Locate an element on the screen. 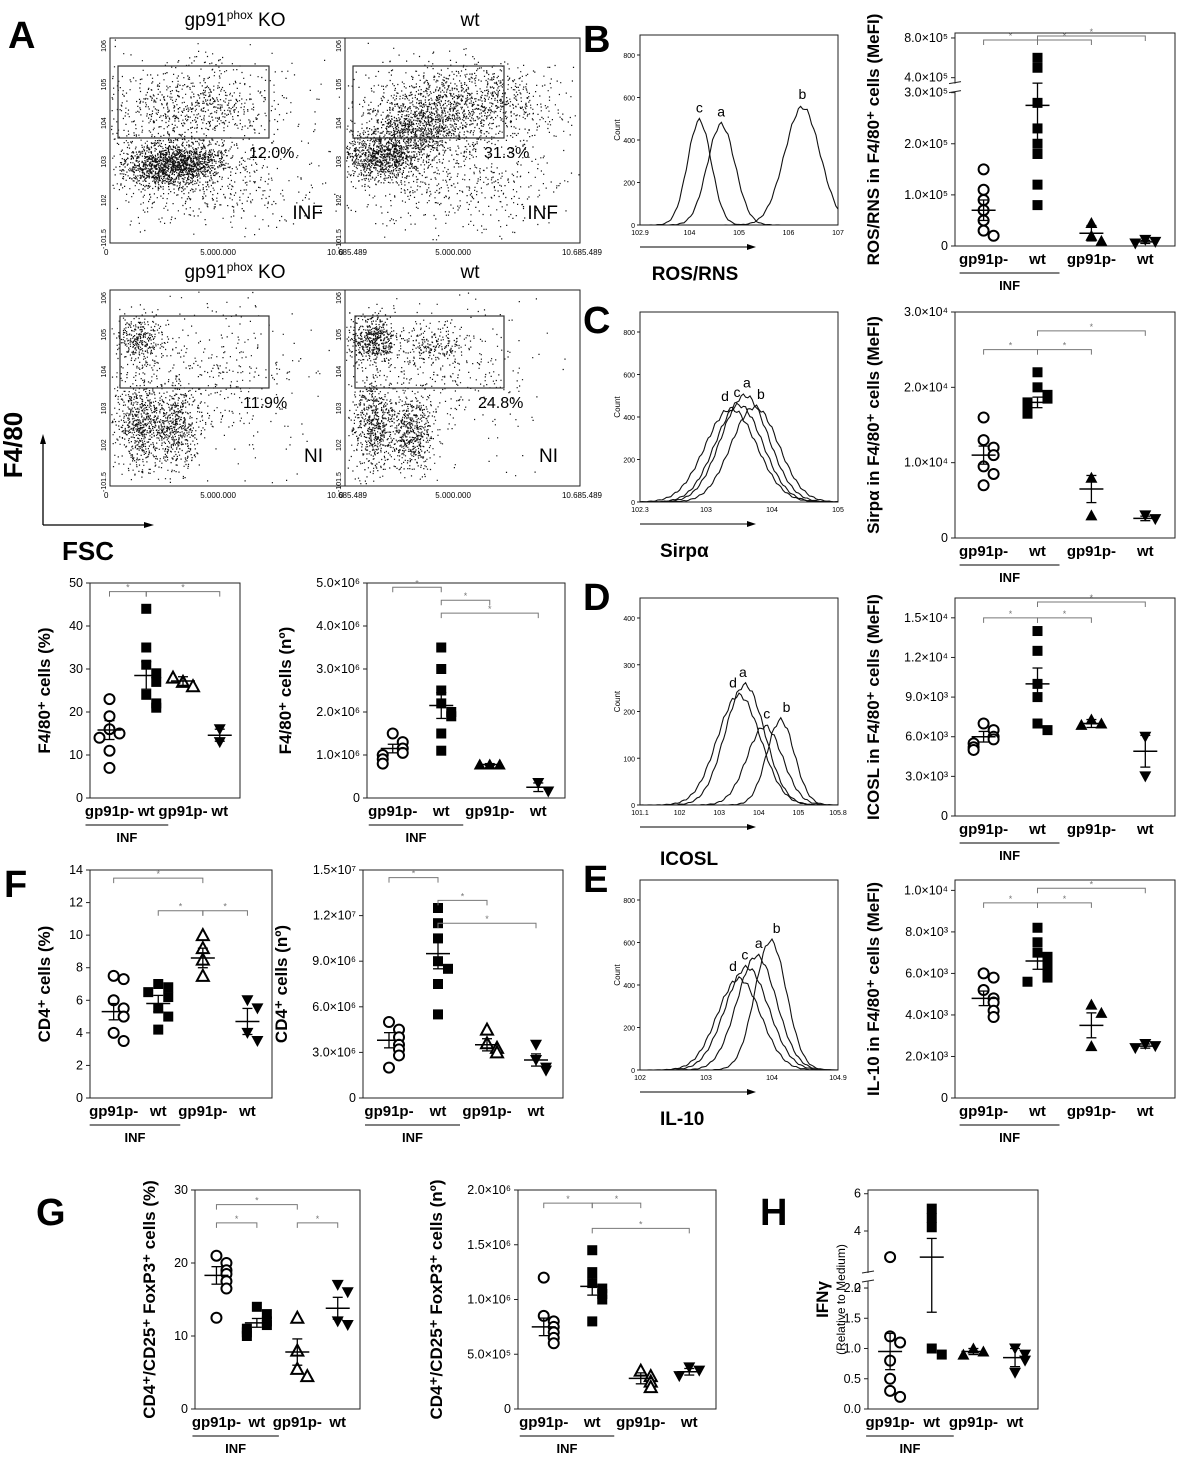 Image resolution: width=1183 pixels, height=1464 pixels. histogram-x-tick: 105 is located at coordinates (799, 813).